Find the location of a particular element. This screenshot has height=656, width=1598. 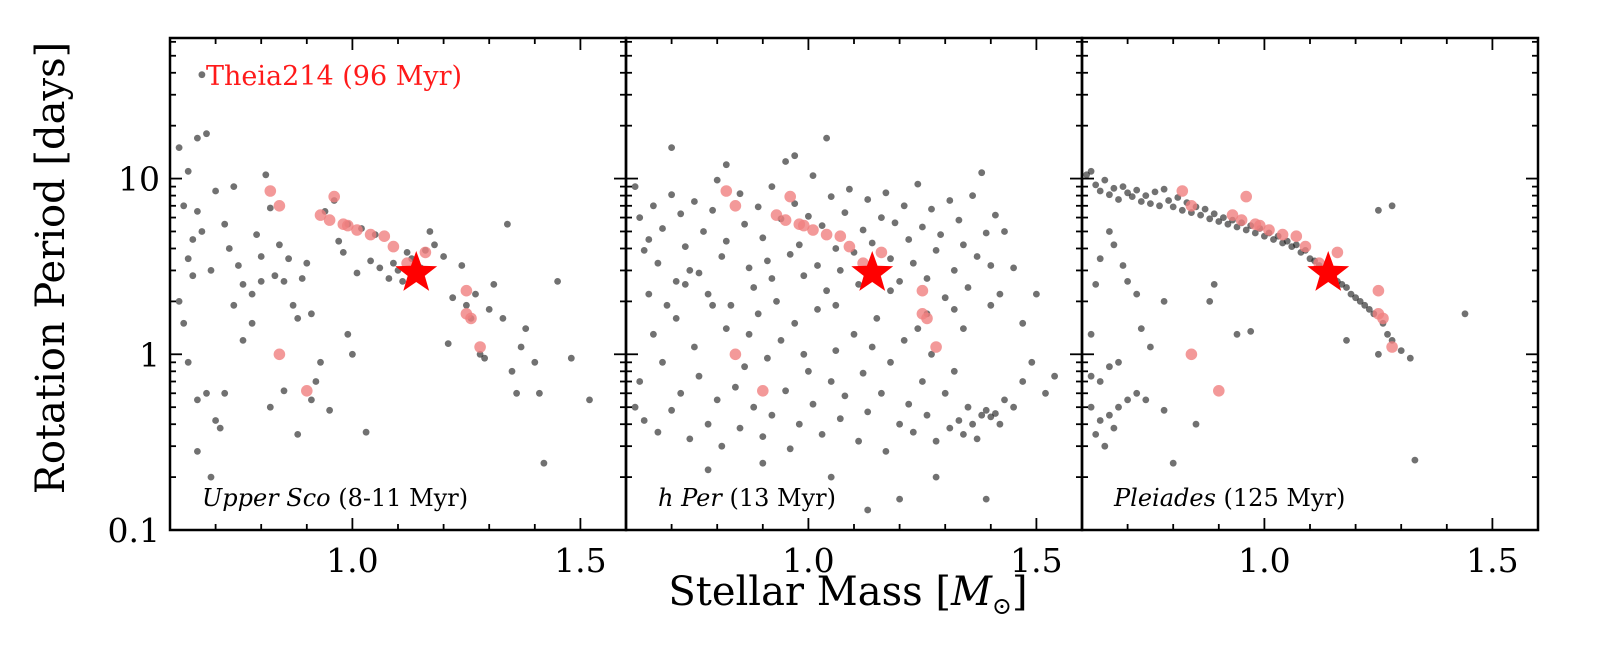

panel-title-cluster: Upper Sco is located at coordinates (266, 498).